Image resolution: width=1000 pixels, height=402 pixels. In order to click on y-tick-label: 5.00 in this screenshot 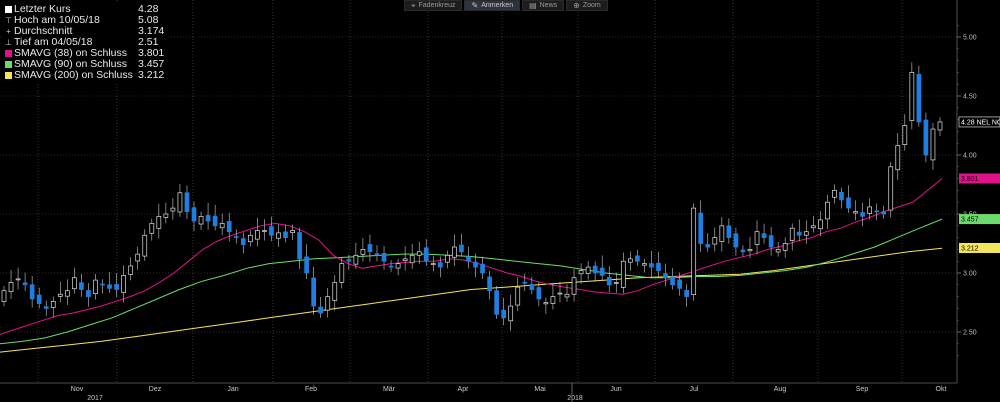, I will do `click(970, 38)`.